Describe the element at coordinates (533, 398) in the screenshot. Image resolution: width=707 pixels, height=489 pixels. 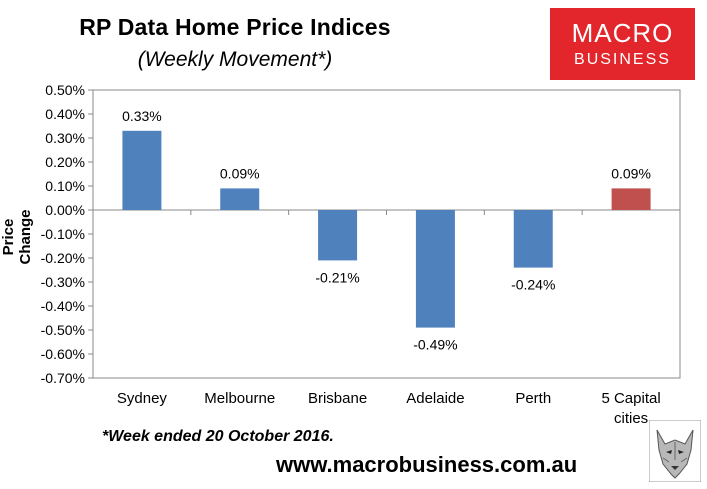
I see `category-label: Perth` at that location.